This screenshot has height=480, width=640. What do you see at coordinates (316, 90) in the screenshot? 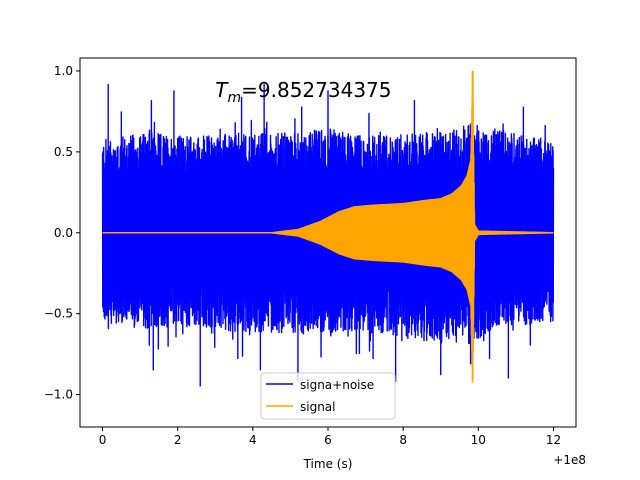
I see `annotation-suffix: =9.852734375` at bounding box center [316, 90].